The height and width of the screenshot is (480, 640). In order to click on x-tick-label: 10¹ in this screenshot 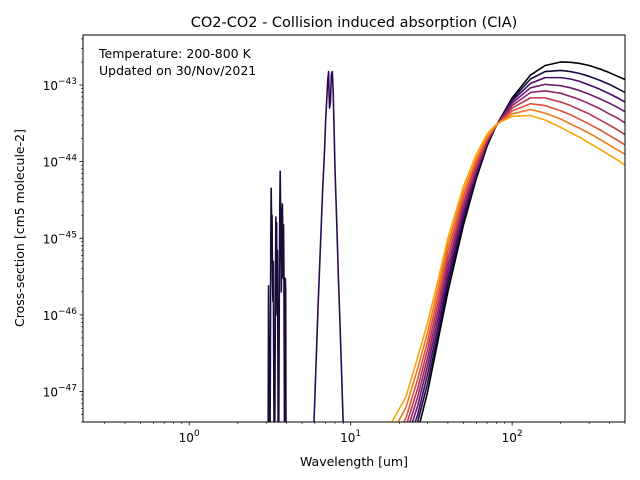, I will do `click(350, 437)`.